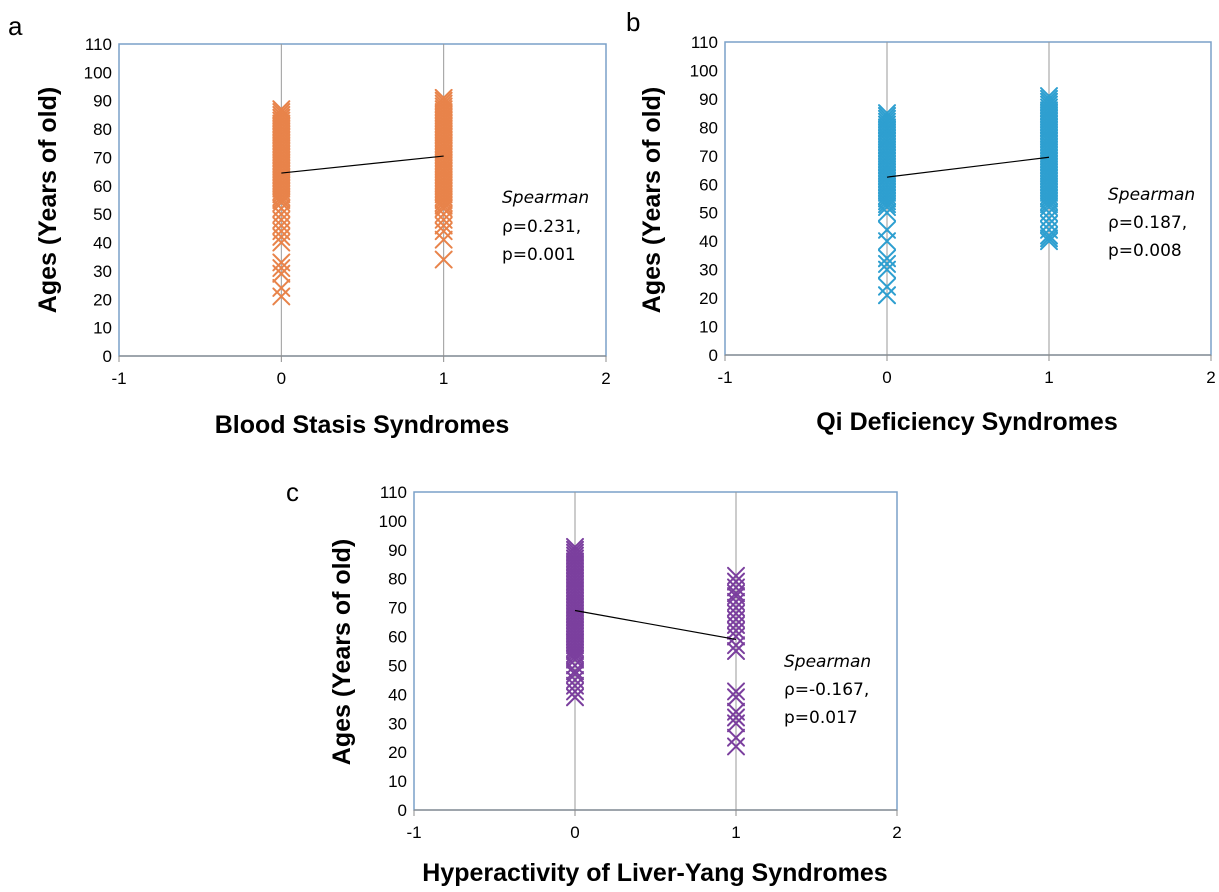 Image resolution: width=1219 pixels, height=892 pixels. I want to click on panel-a-y-axis-title: Ages (Years of old), so click(48, 200).